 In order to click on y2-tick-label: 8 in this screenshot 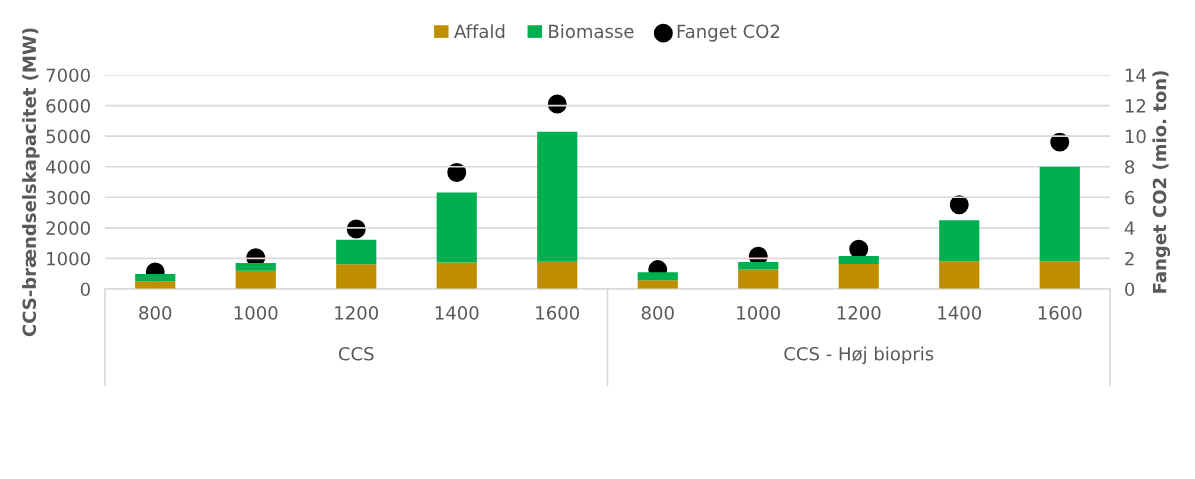, I will do `click(1130, 167)`.